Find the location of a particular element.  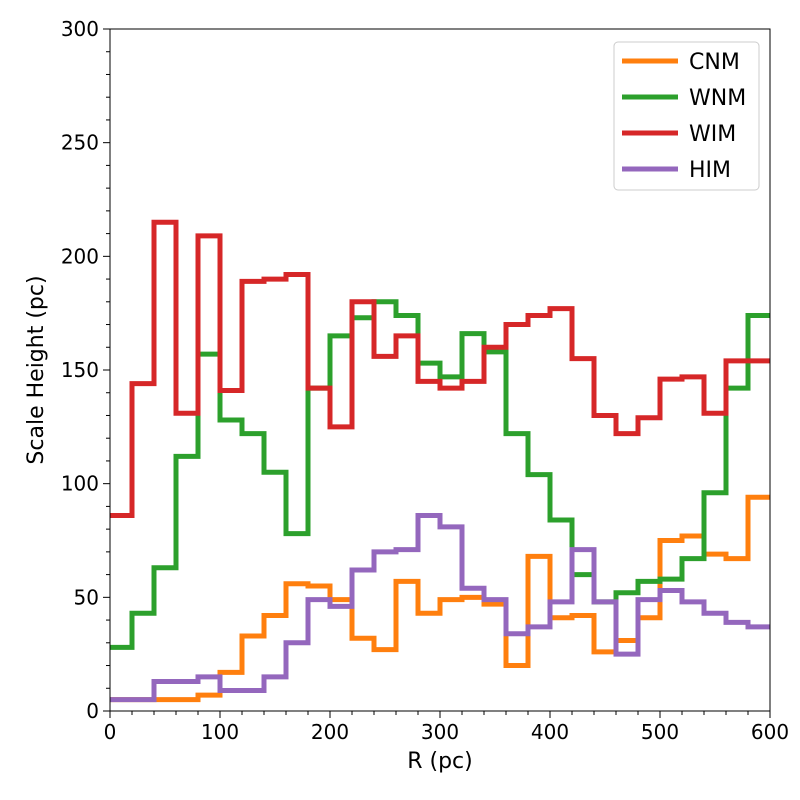

x-tick-label: 0 is located at coordinates (110, 732).